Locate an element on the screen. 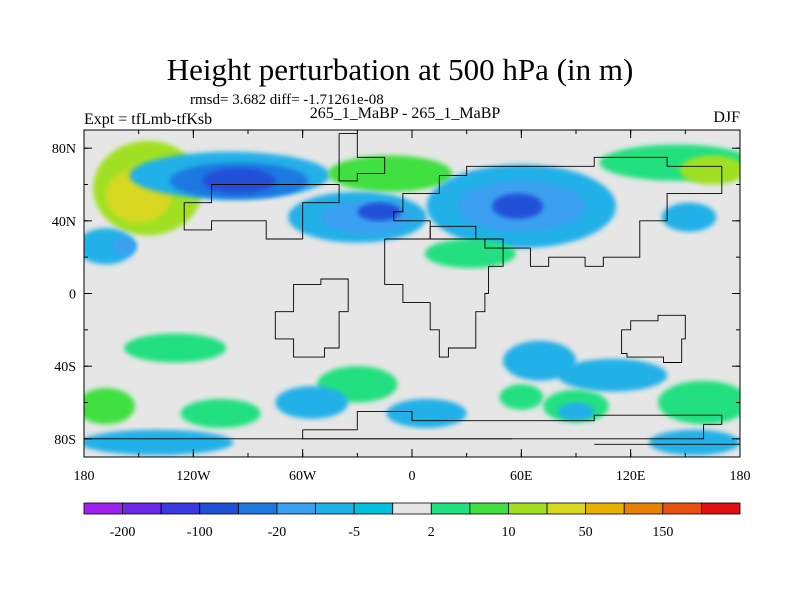 Image resolution: width=800 pixels, height=600 pixels. experiment-label: Expt = tfLmb-tfKsb is located at coordinates (148, 119).